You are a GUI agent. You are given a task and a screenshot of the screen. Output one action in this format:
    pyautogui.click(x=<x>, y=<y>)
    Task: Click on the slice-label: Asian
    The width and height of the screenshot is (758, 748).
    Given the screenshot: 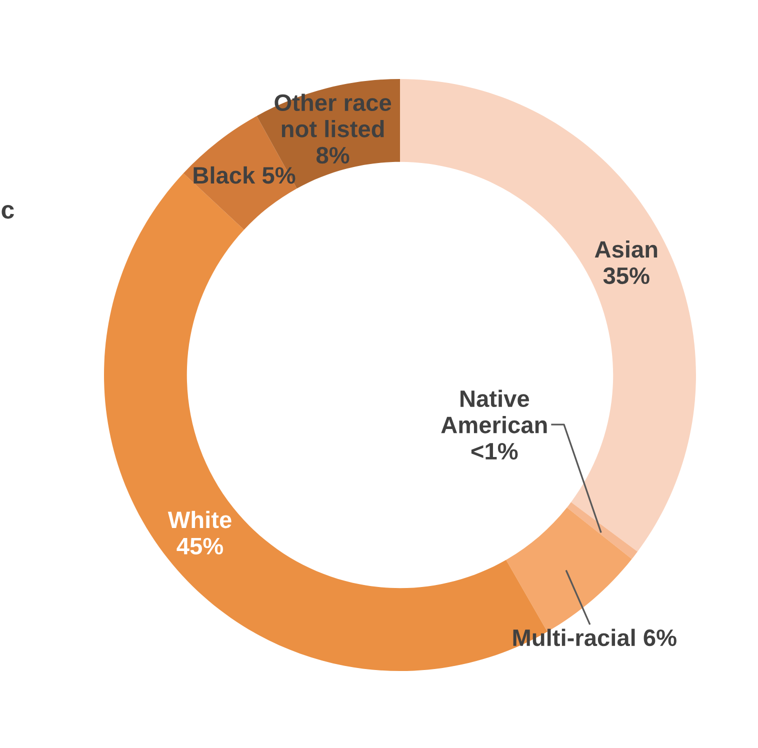 What is the action you would take?
    pyautogui.click(x=626, y=249)
    